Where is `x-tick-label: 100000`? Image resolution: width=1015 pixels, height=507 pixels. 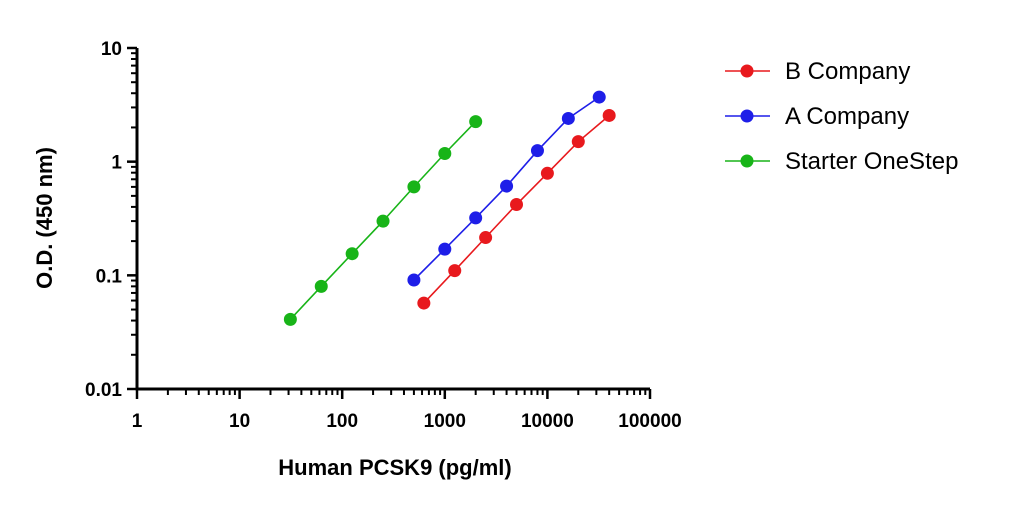
x-tick-label: 100000 is located at coordinates (649, 421).